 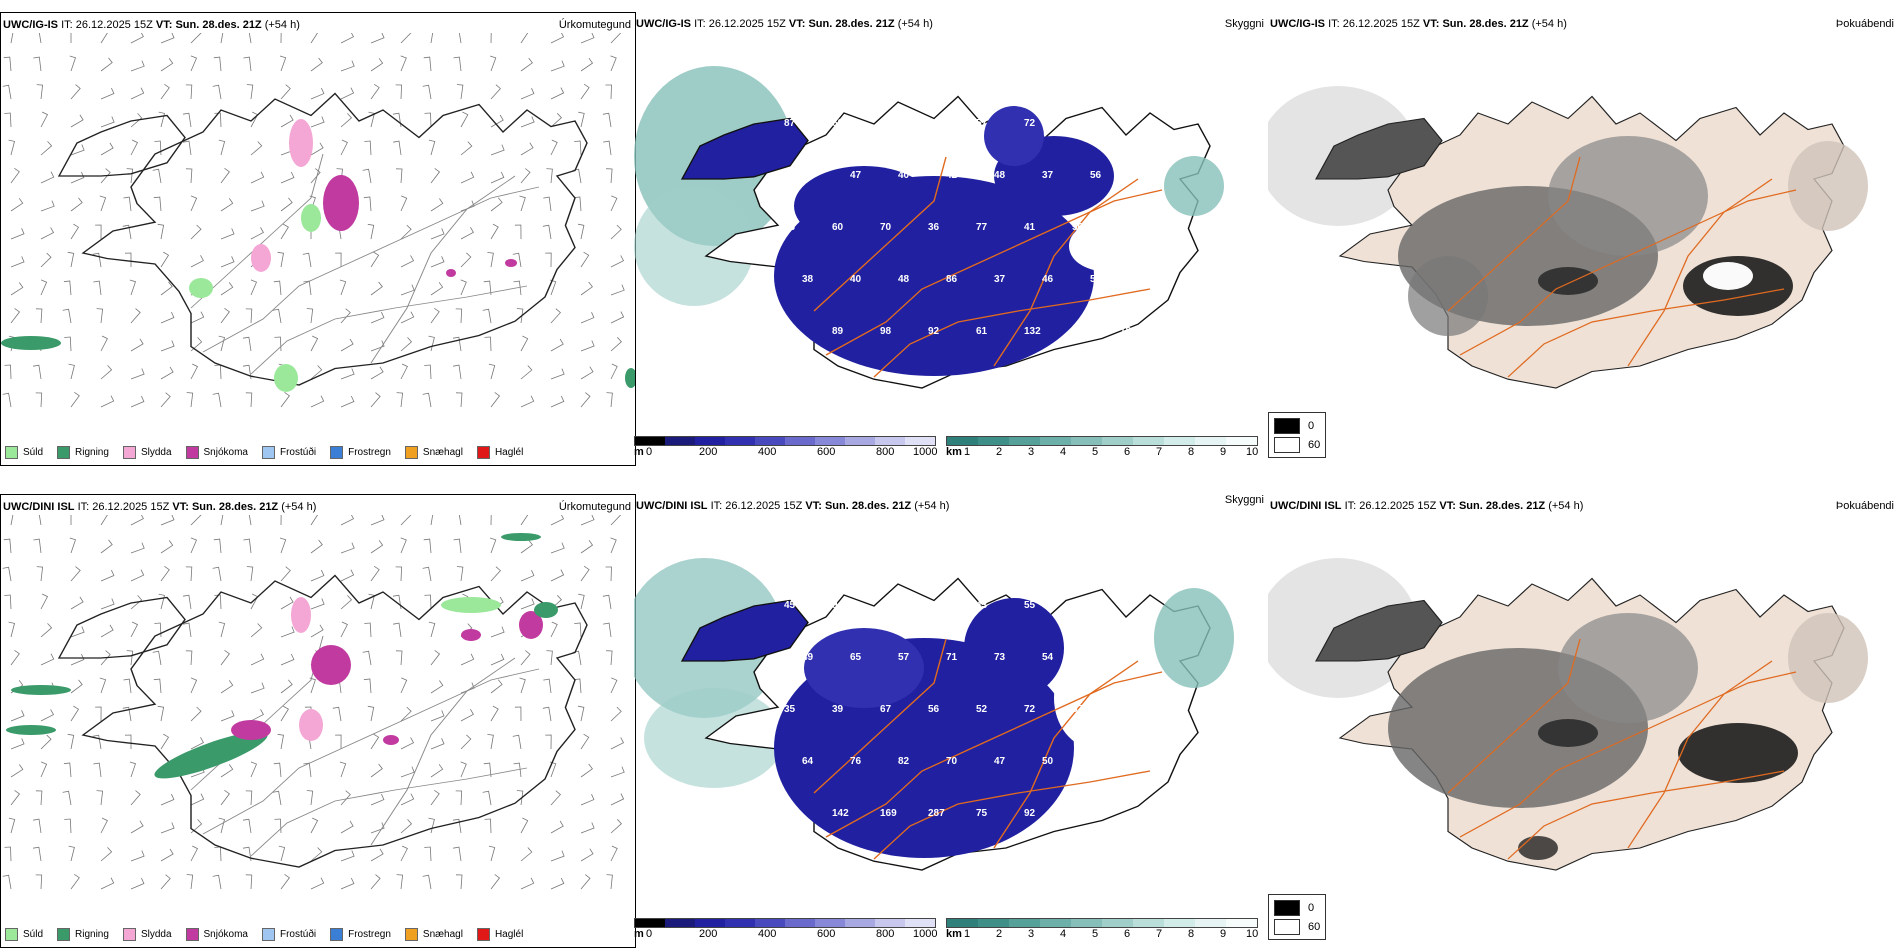 I want to click on height-tick: 0, so click(x=649, y=452).